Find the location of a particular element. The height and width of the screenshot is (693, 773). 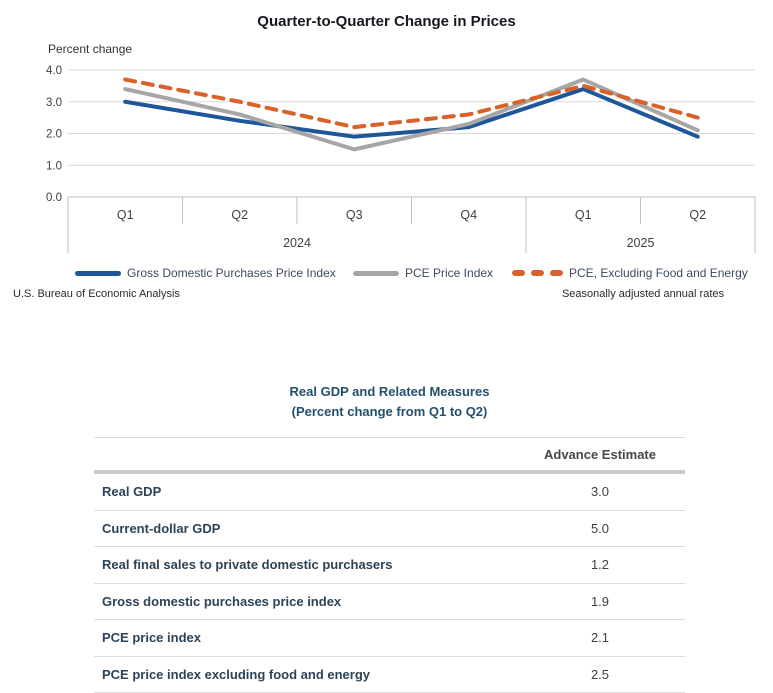

blue-line-swatch-icon is located at coordinates (98, 273).